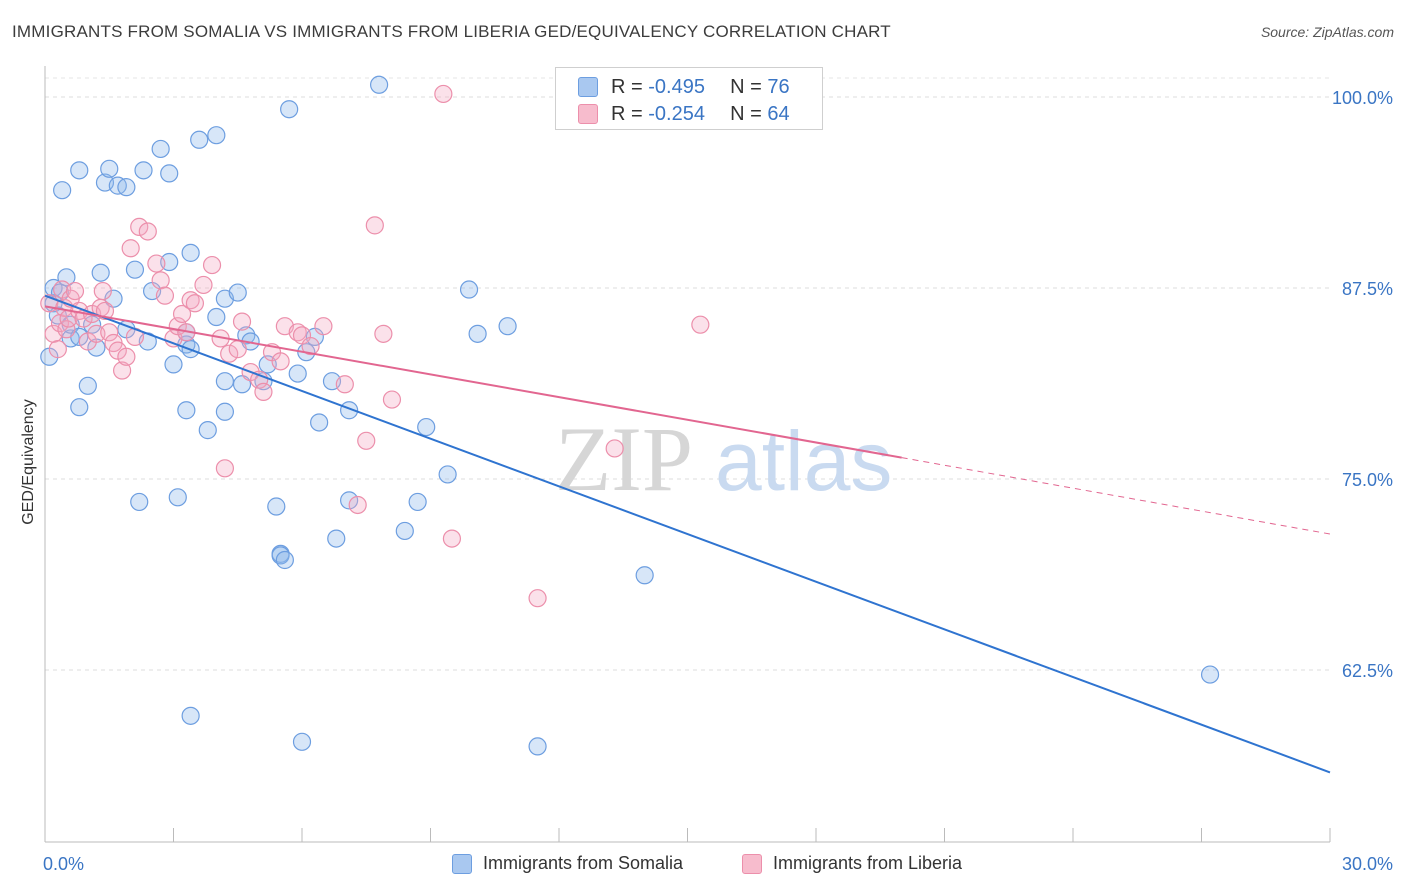 The width and height of the screenshot is (1406, 892). Describe the element at coordinates (1116, 496) in the screenshot. I see `liberia-trendline-extension` at that location.